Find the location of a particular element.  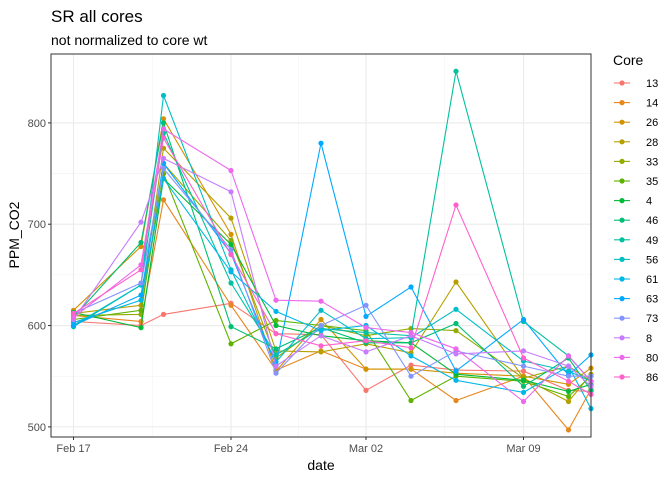

legend-item-86: 86 is located at coordinates (636, 378).